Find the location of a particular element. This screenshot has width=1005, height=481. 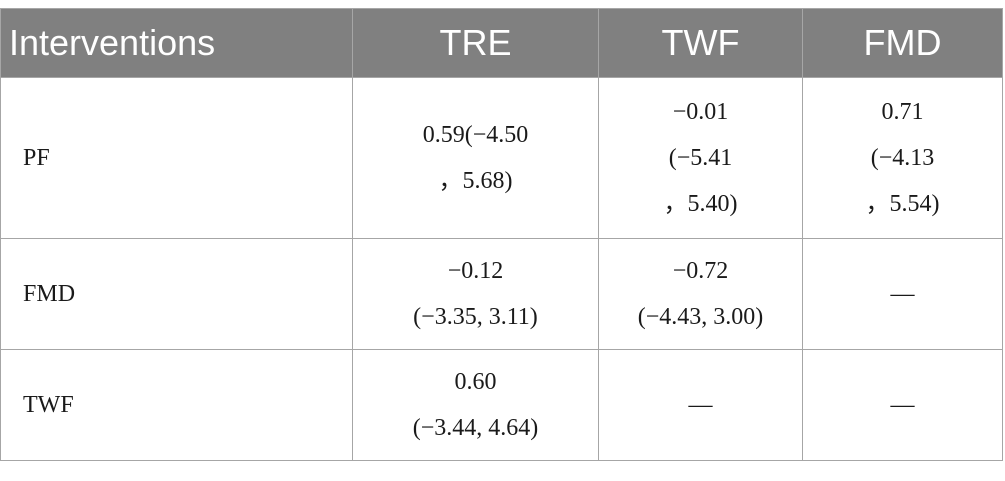

cell-line: 0.60 is located at coordinates (475, 382).